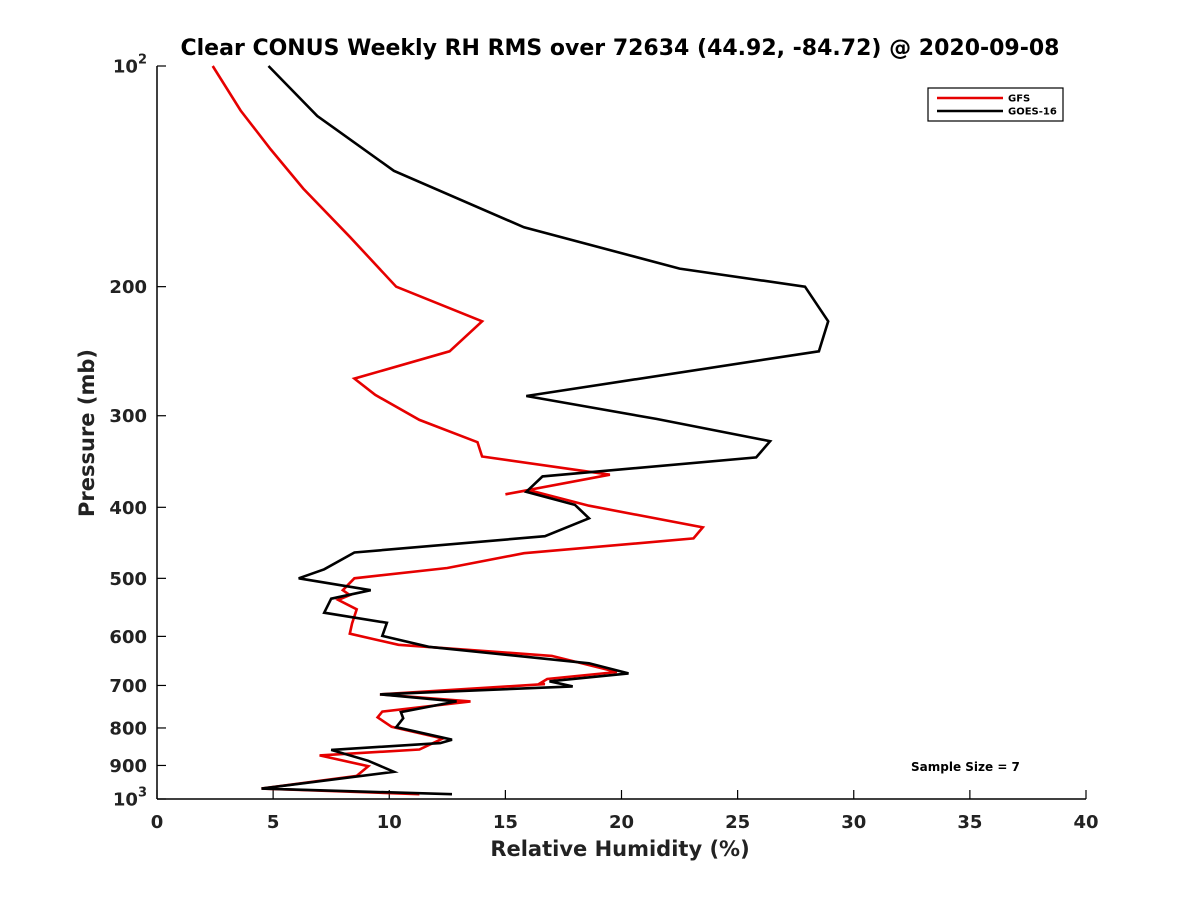 This screenshot has height=900, width=1200. I want to click on y-tick-label: 800, so click(128, 728).